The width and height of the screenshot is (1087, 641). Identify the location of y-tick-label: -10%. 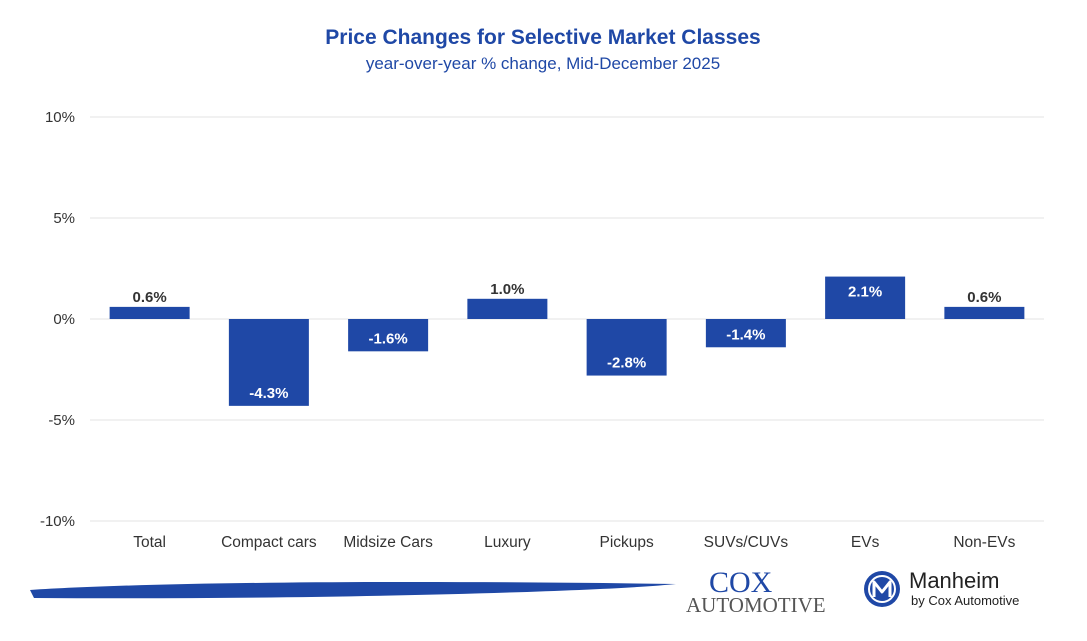
(57, 521).